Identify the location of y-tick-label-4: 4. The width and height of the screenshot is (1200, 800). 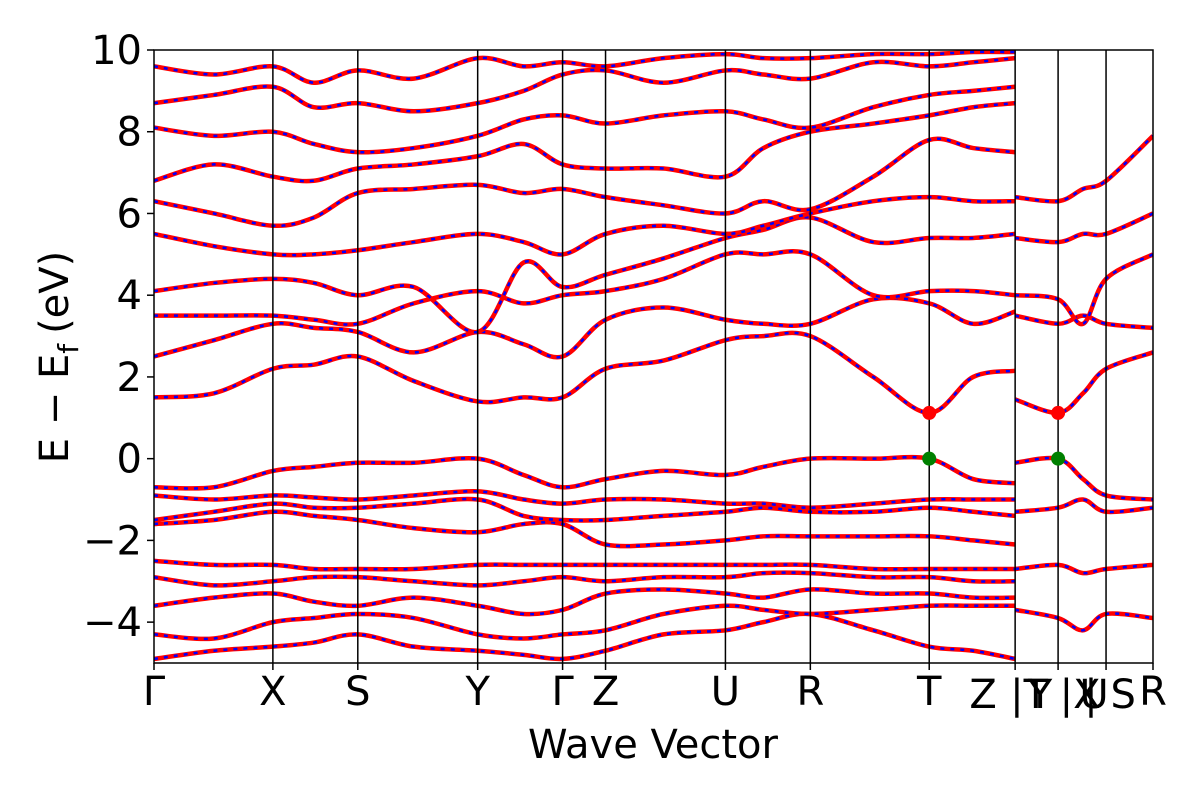
(129, 296).